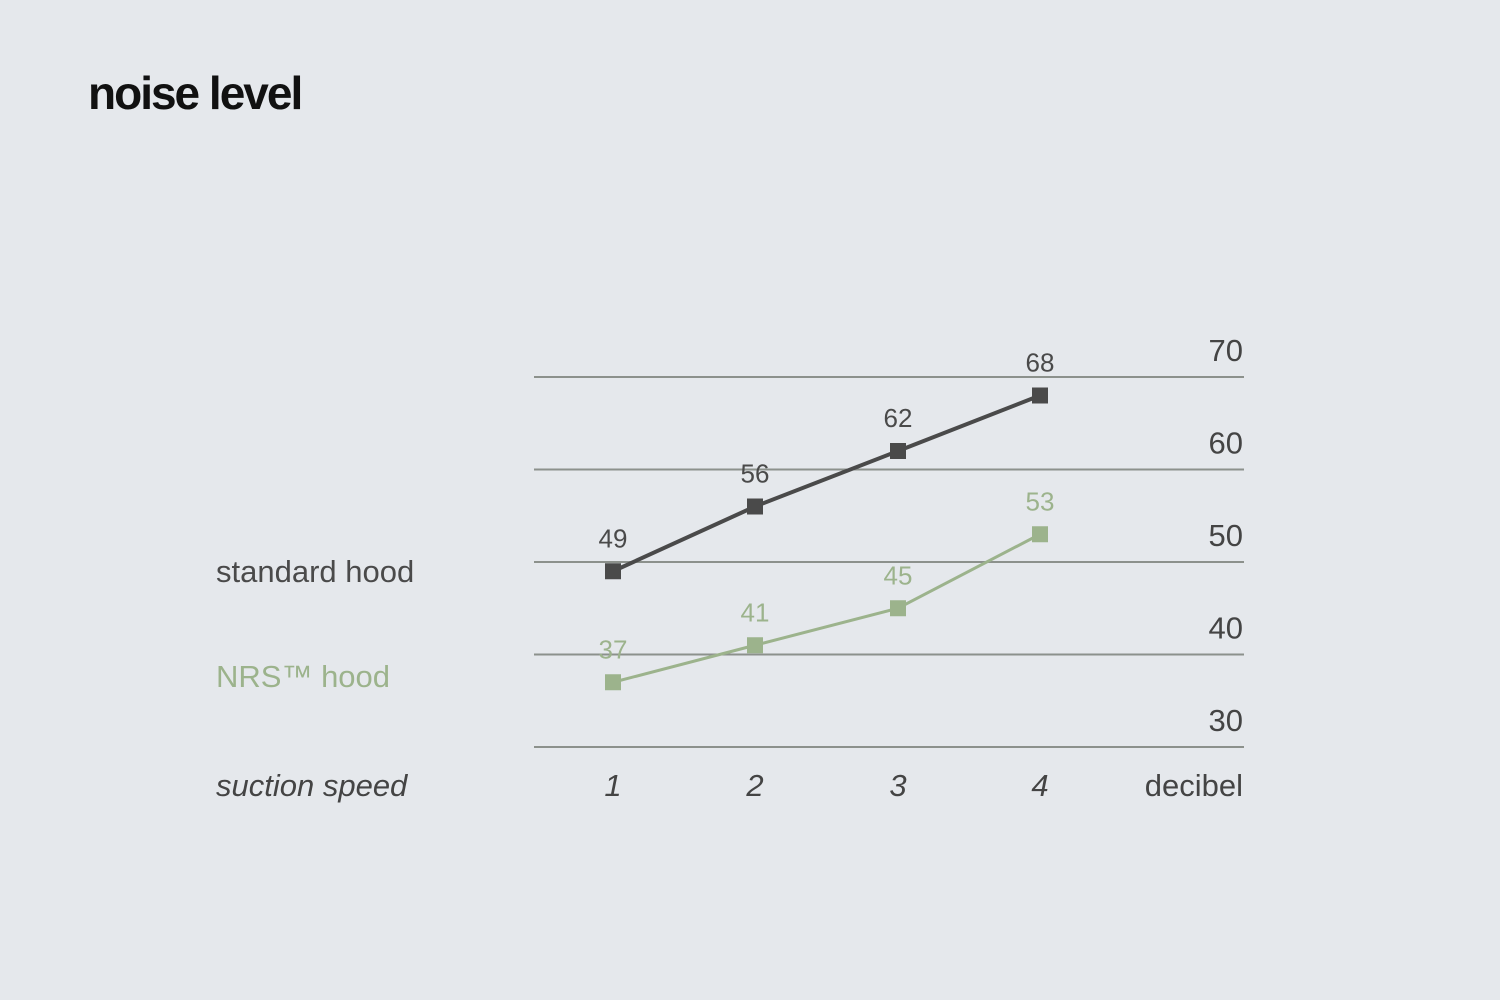 Image resolution: width=1500 pixels, height=1000 pixels. Describe the element at coordinates (898, 575) in the screenshot. I see `data-label-1-2: 45` at that location.